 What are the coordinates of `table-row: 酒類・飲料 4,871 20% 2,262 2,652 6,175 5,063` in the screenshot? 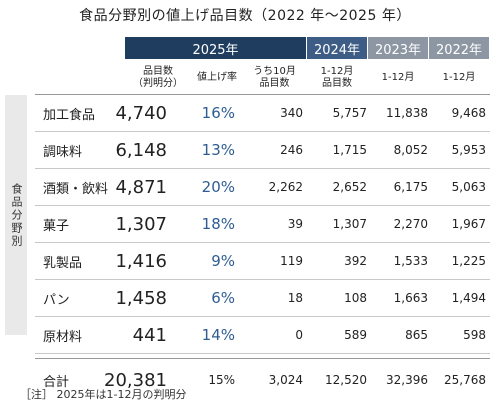 It's located at (262, 187).